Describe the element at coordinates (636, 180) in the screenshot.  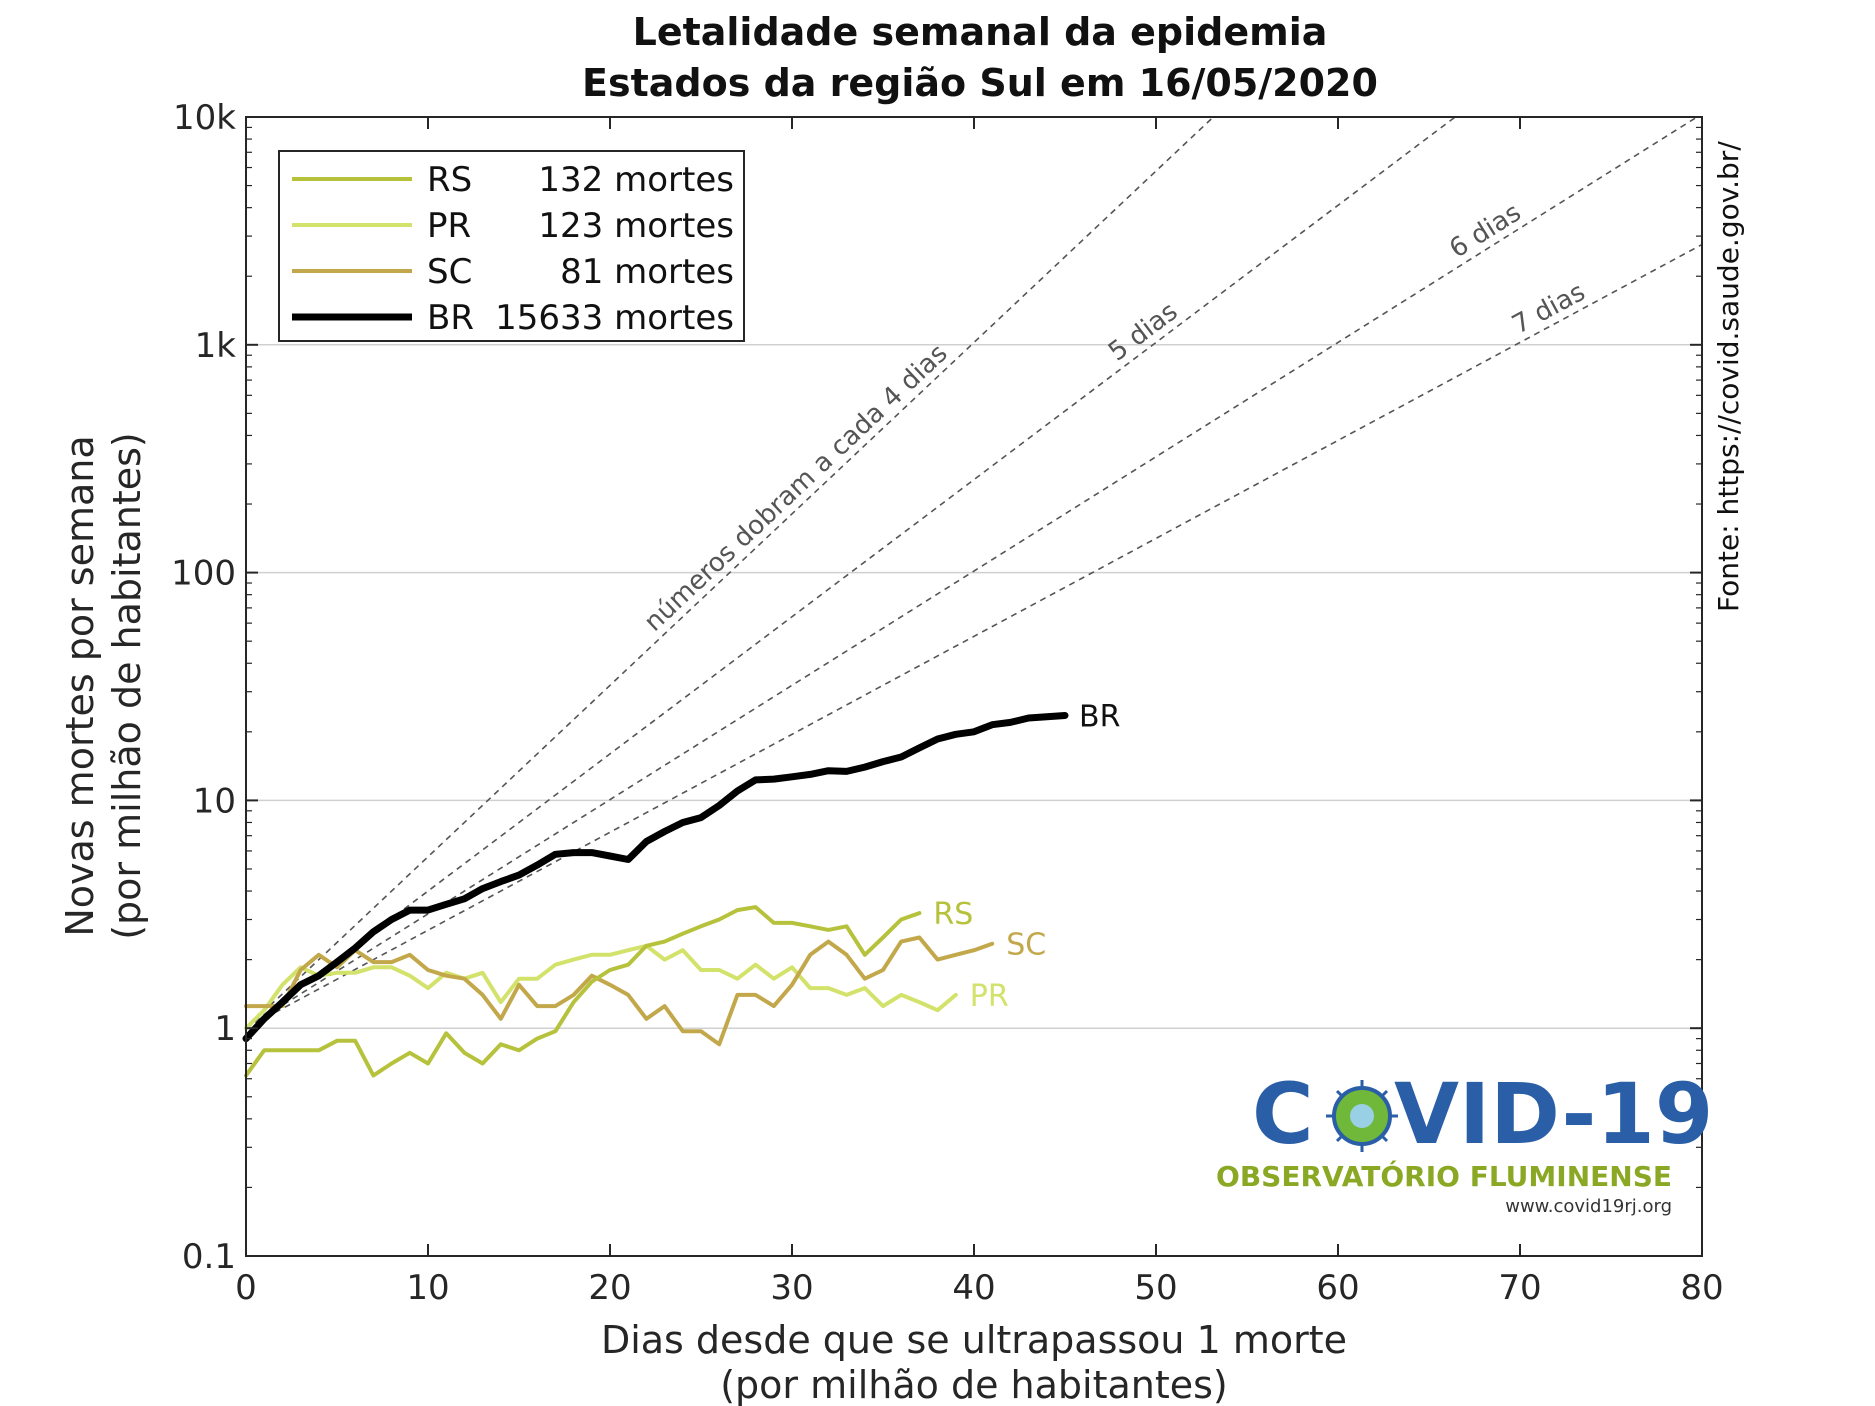
I see `legend-deaths-rs: 132 mortes` at that location.